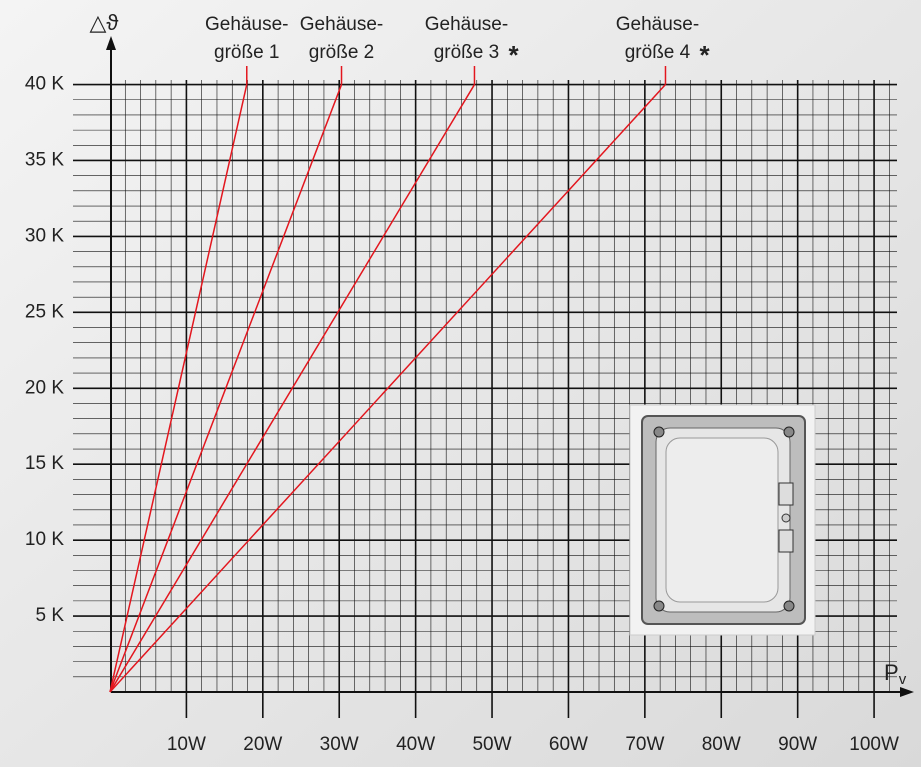  Describe the element at coordinates (339, 744) in the screenshot. I see `x-tick-label: 30W` at that location.